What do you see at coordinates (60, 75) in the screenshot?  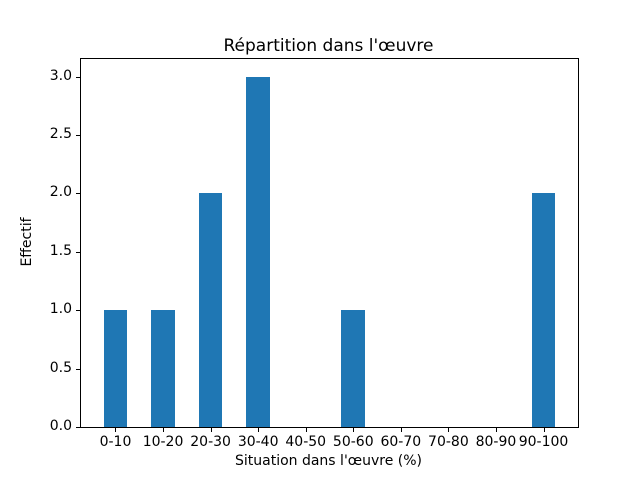 I see `y-tick-label: 3.0` at bounding box center [60, 75].